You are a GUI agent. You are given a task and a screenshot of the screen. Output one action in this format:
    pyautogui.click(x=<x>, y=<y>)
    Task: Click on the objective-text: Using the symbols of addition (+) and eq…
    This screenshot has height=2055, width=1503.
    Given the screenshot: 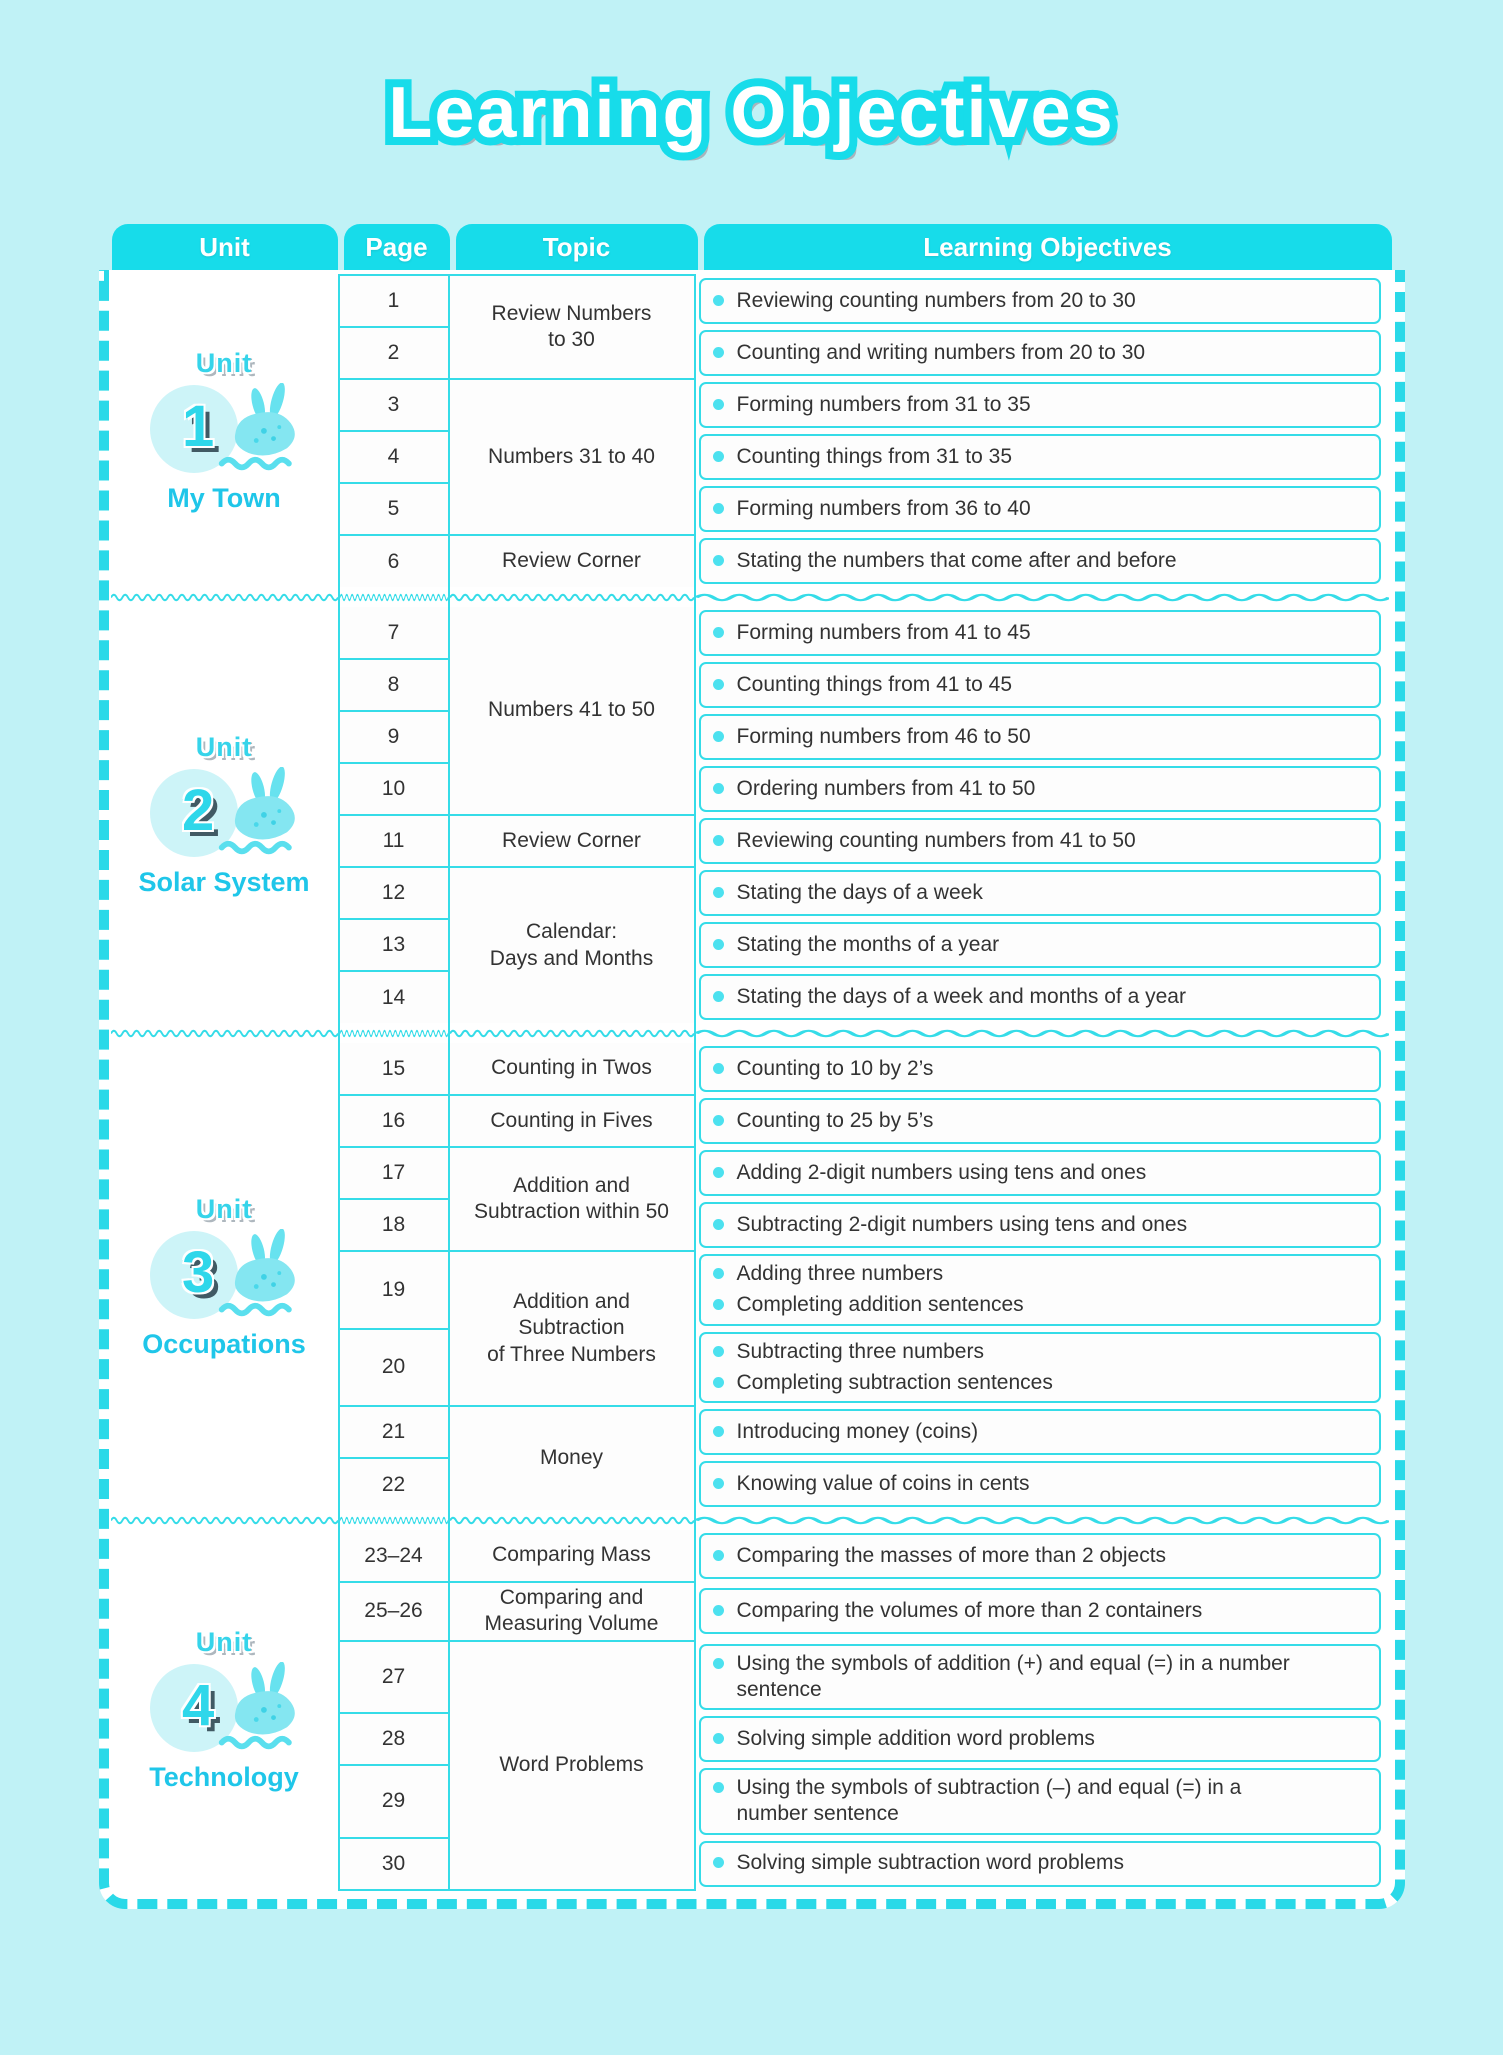 What is the action you would take?
    pyautogui.click(x=1013, y=1676)
    